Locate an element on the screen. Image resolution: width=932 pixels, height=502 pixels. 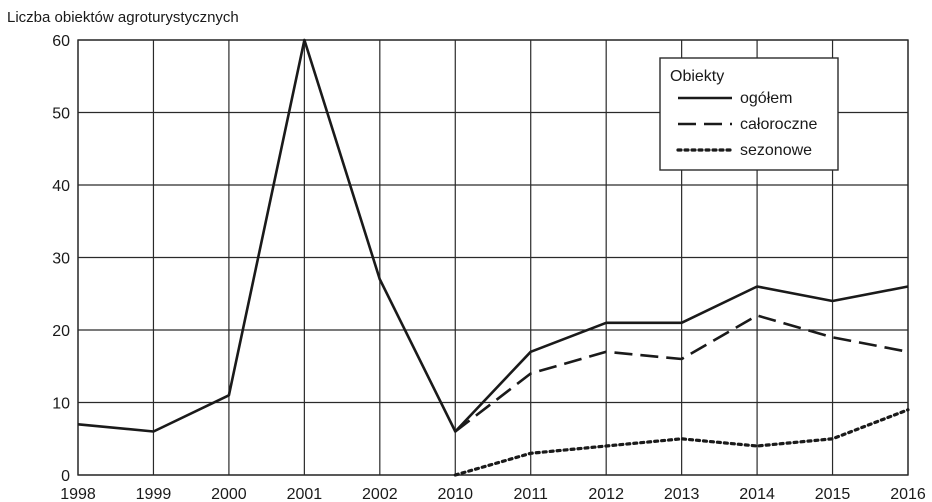
legend: Obiekty ogółem całoroczne sezonowe is located at coordinates (749, 114).